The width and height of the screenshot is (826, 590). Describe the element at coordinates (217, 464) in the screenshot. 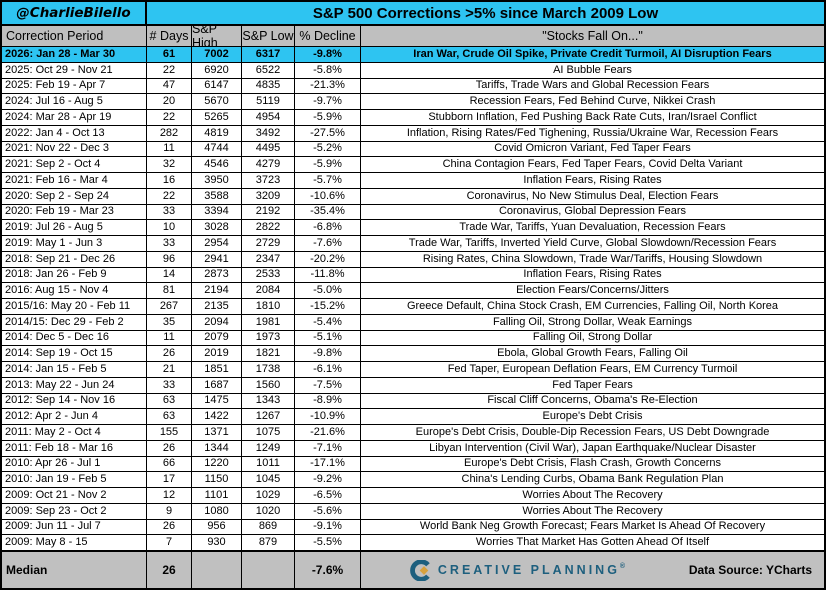

I see `cell-high: 1220` at that location.